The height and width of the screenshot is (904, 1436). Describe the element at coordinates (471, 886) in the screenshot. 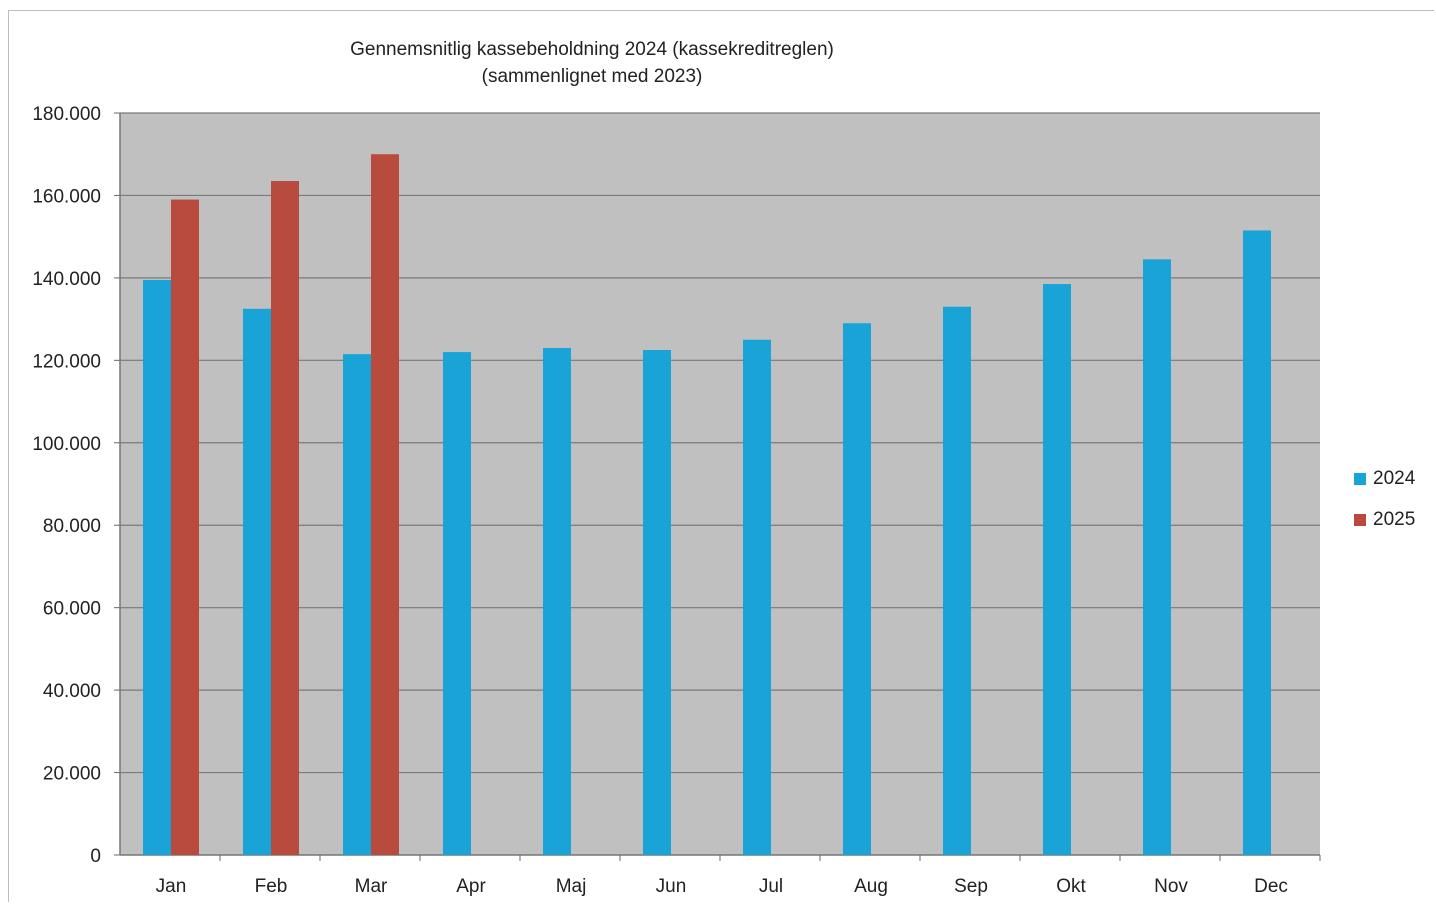

I see `x-tick-label: Apr` at that location.